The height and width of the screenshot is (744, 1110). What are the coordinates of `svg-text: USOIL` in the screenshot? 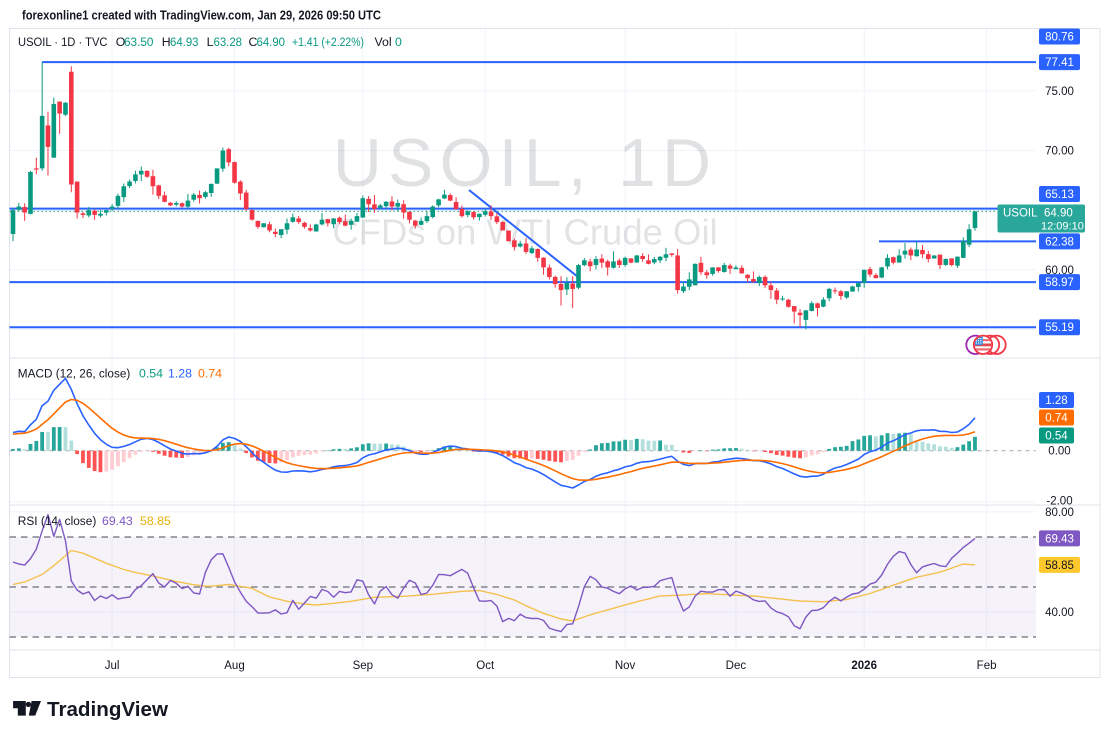 It's located at (1020, 214).